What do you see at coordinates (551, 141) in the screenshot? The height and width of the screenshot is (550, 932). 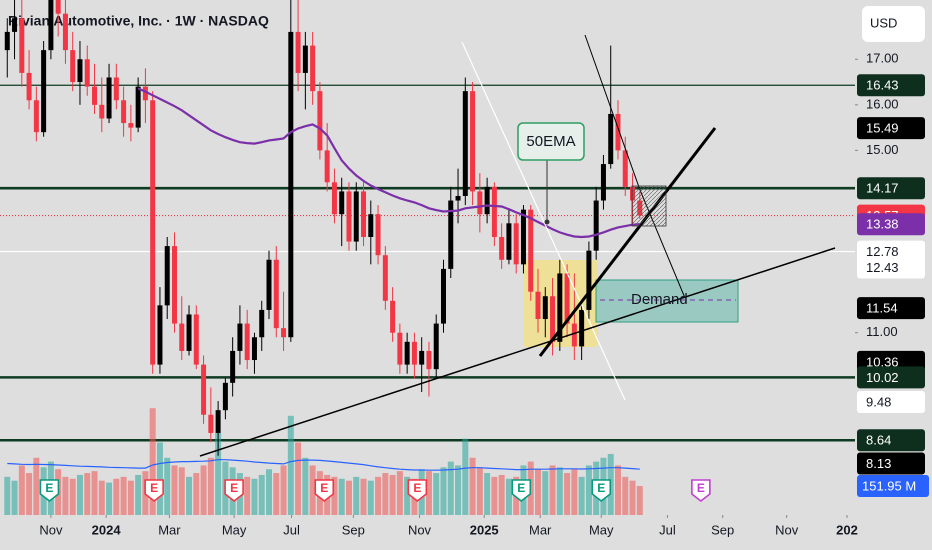 I see `callout-box` at bounding box center [551, 141].